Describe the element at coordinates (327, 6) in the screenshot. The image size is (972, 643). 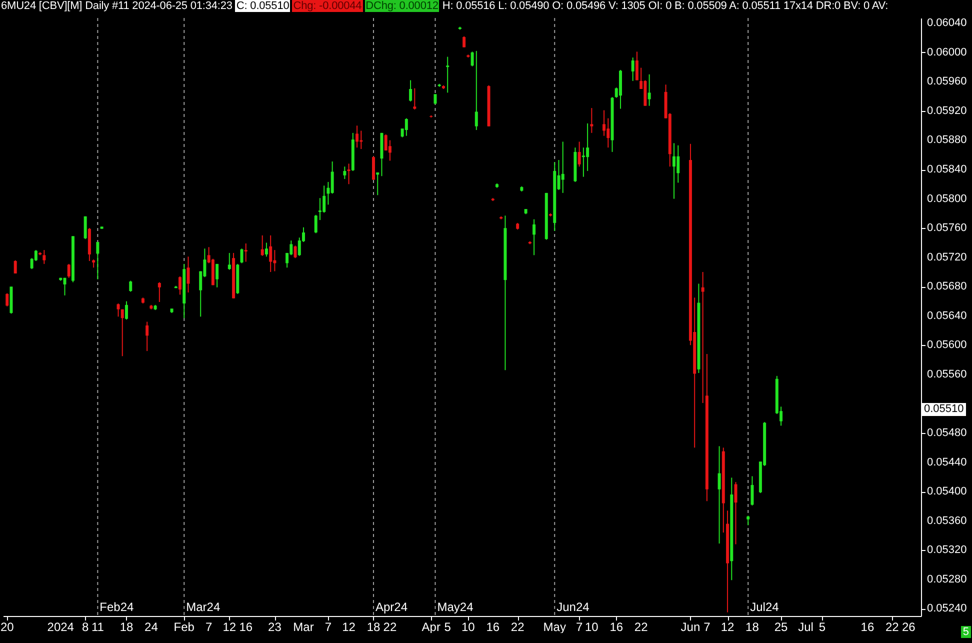
I see `text: Chg: -0.00044` at that location.